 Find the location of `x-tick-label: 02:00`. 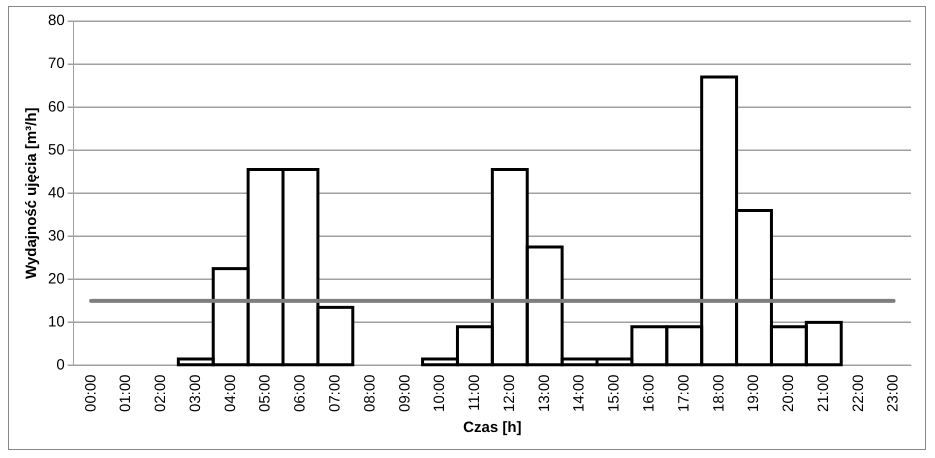

x-tick-label: 02:00 is located at coordinates (161, 393).